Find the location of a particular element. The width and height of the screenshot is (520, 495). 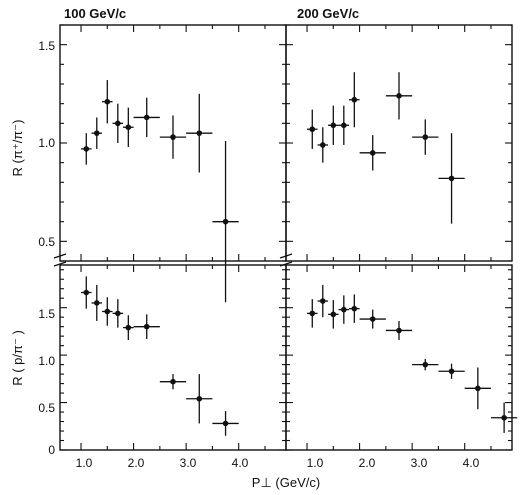

xtick-label-right-3.0: 3.0 is located at coordinates (419, 463).